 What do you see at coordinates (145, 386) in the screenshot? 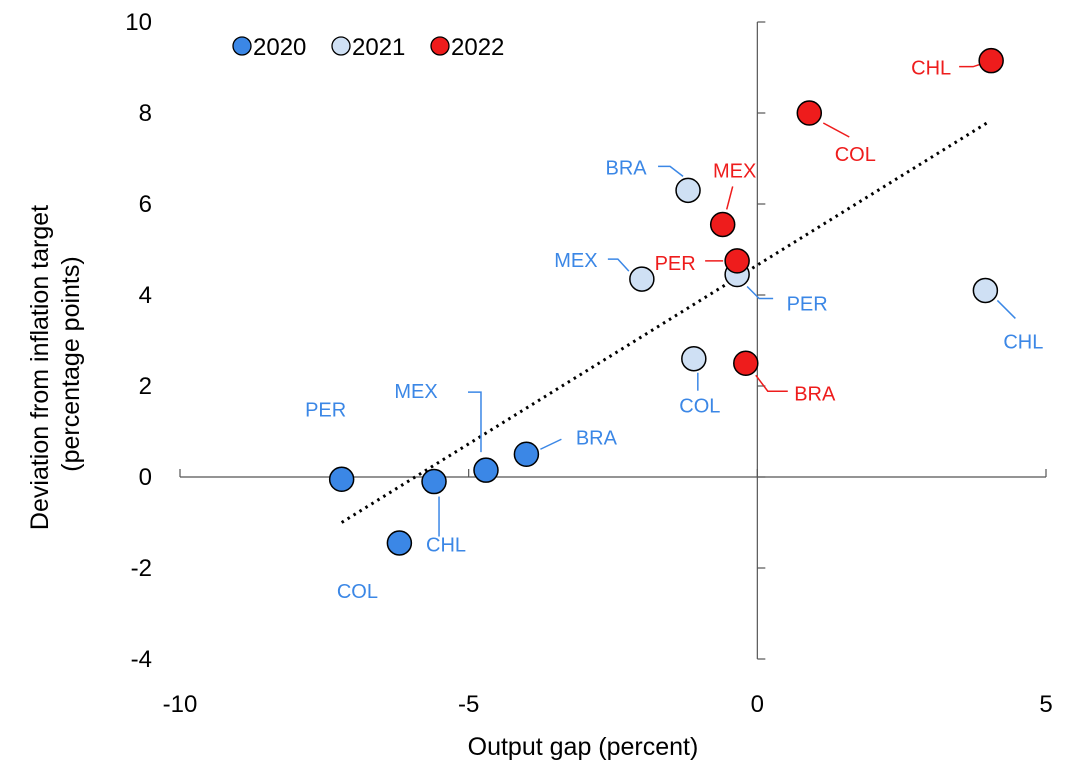
I see `y-tick-label: 2` at bounding box center [145, 386].